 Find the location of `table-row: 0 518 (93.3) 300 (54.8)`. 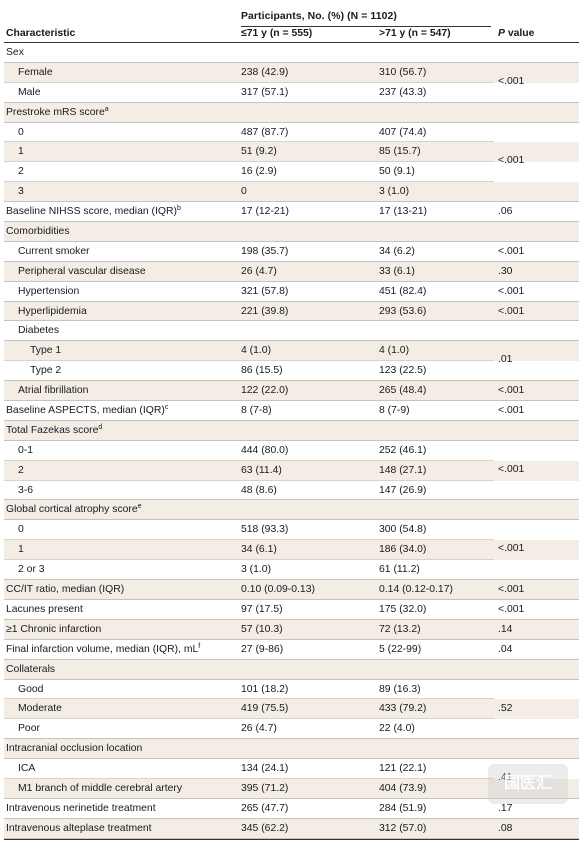

table-row: 0 518 (93.3) 300 (54.8) is located at coordinates (291, 530).